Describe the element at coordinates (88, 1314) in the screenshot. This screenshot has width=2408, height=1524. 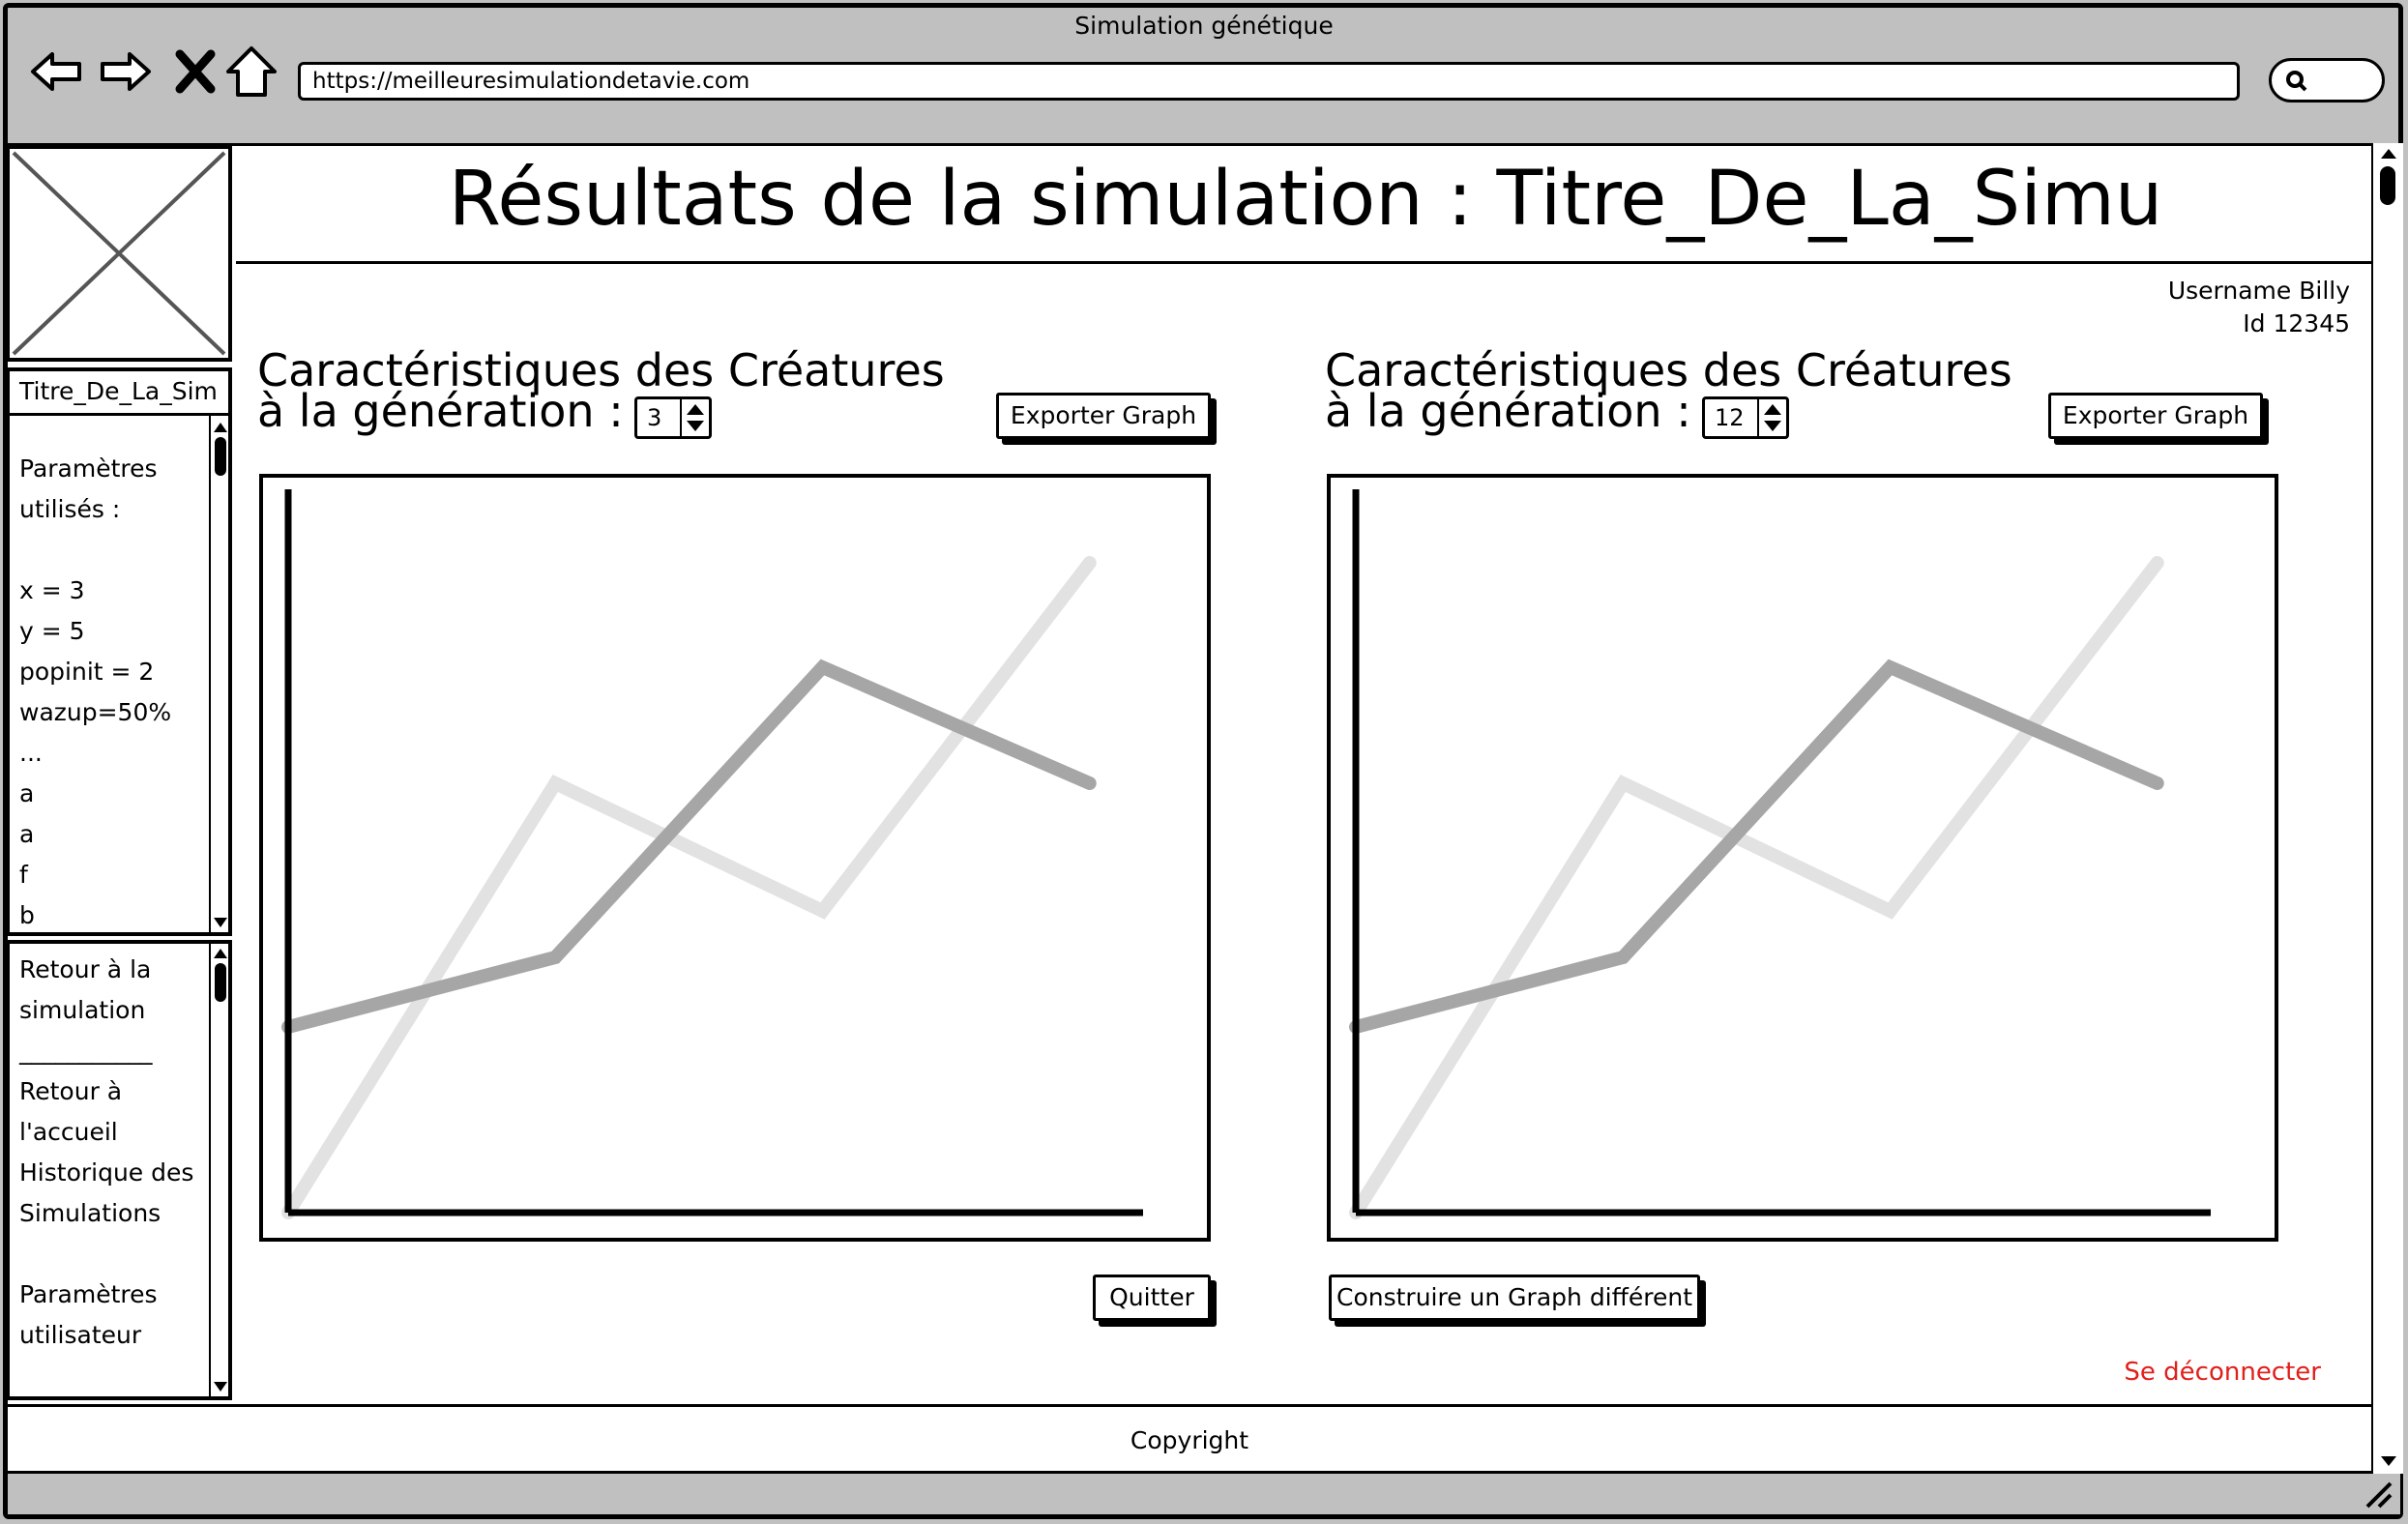
I see `nav-item-user-settings: Paramètres utilisateur` at that location.